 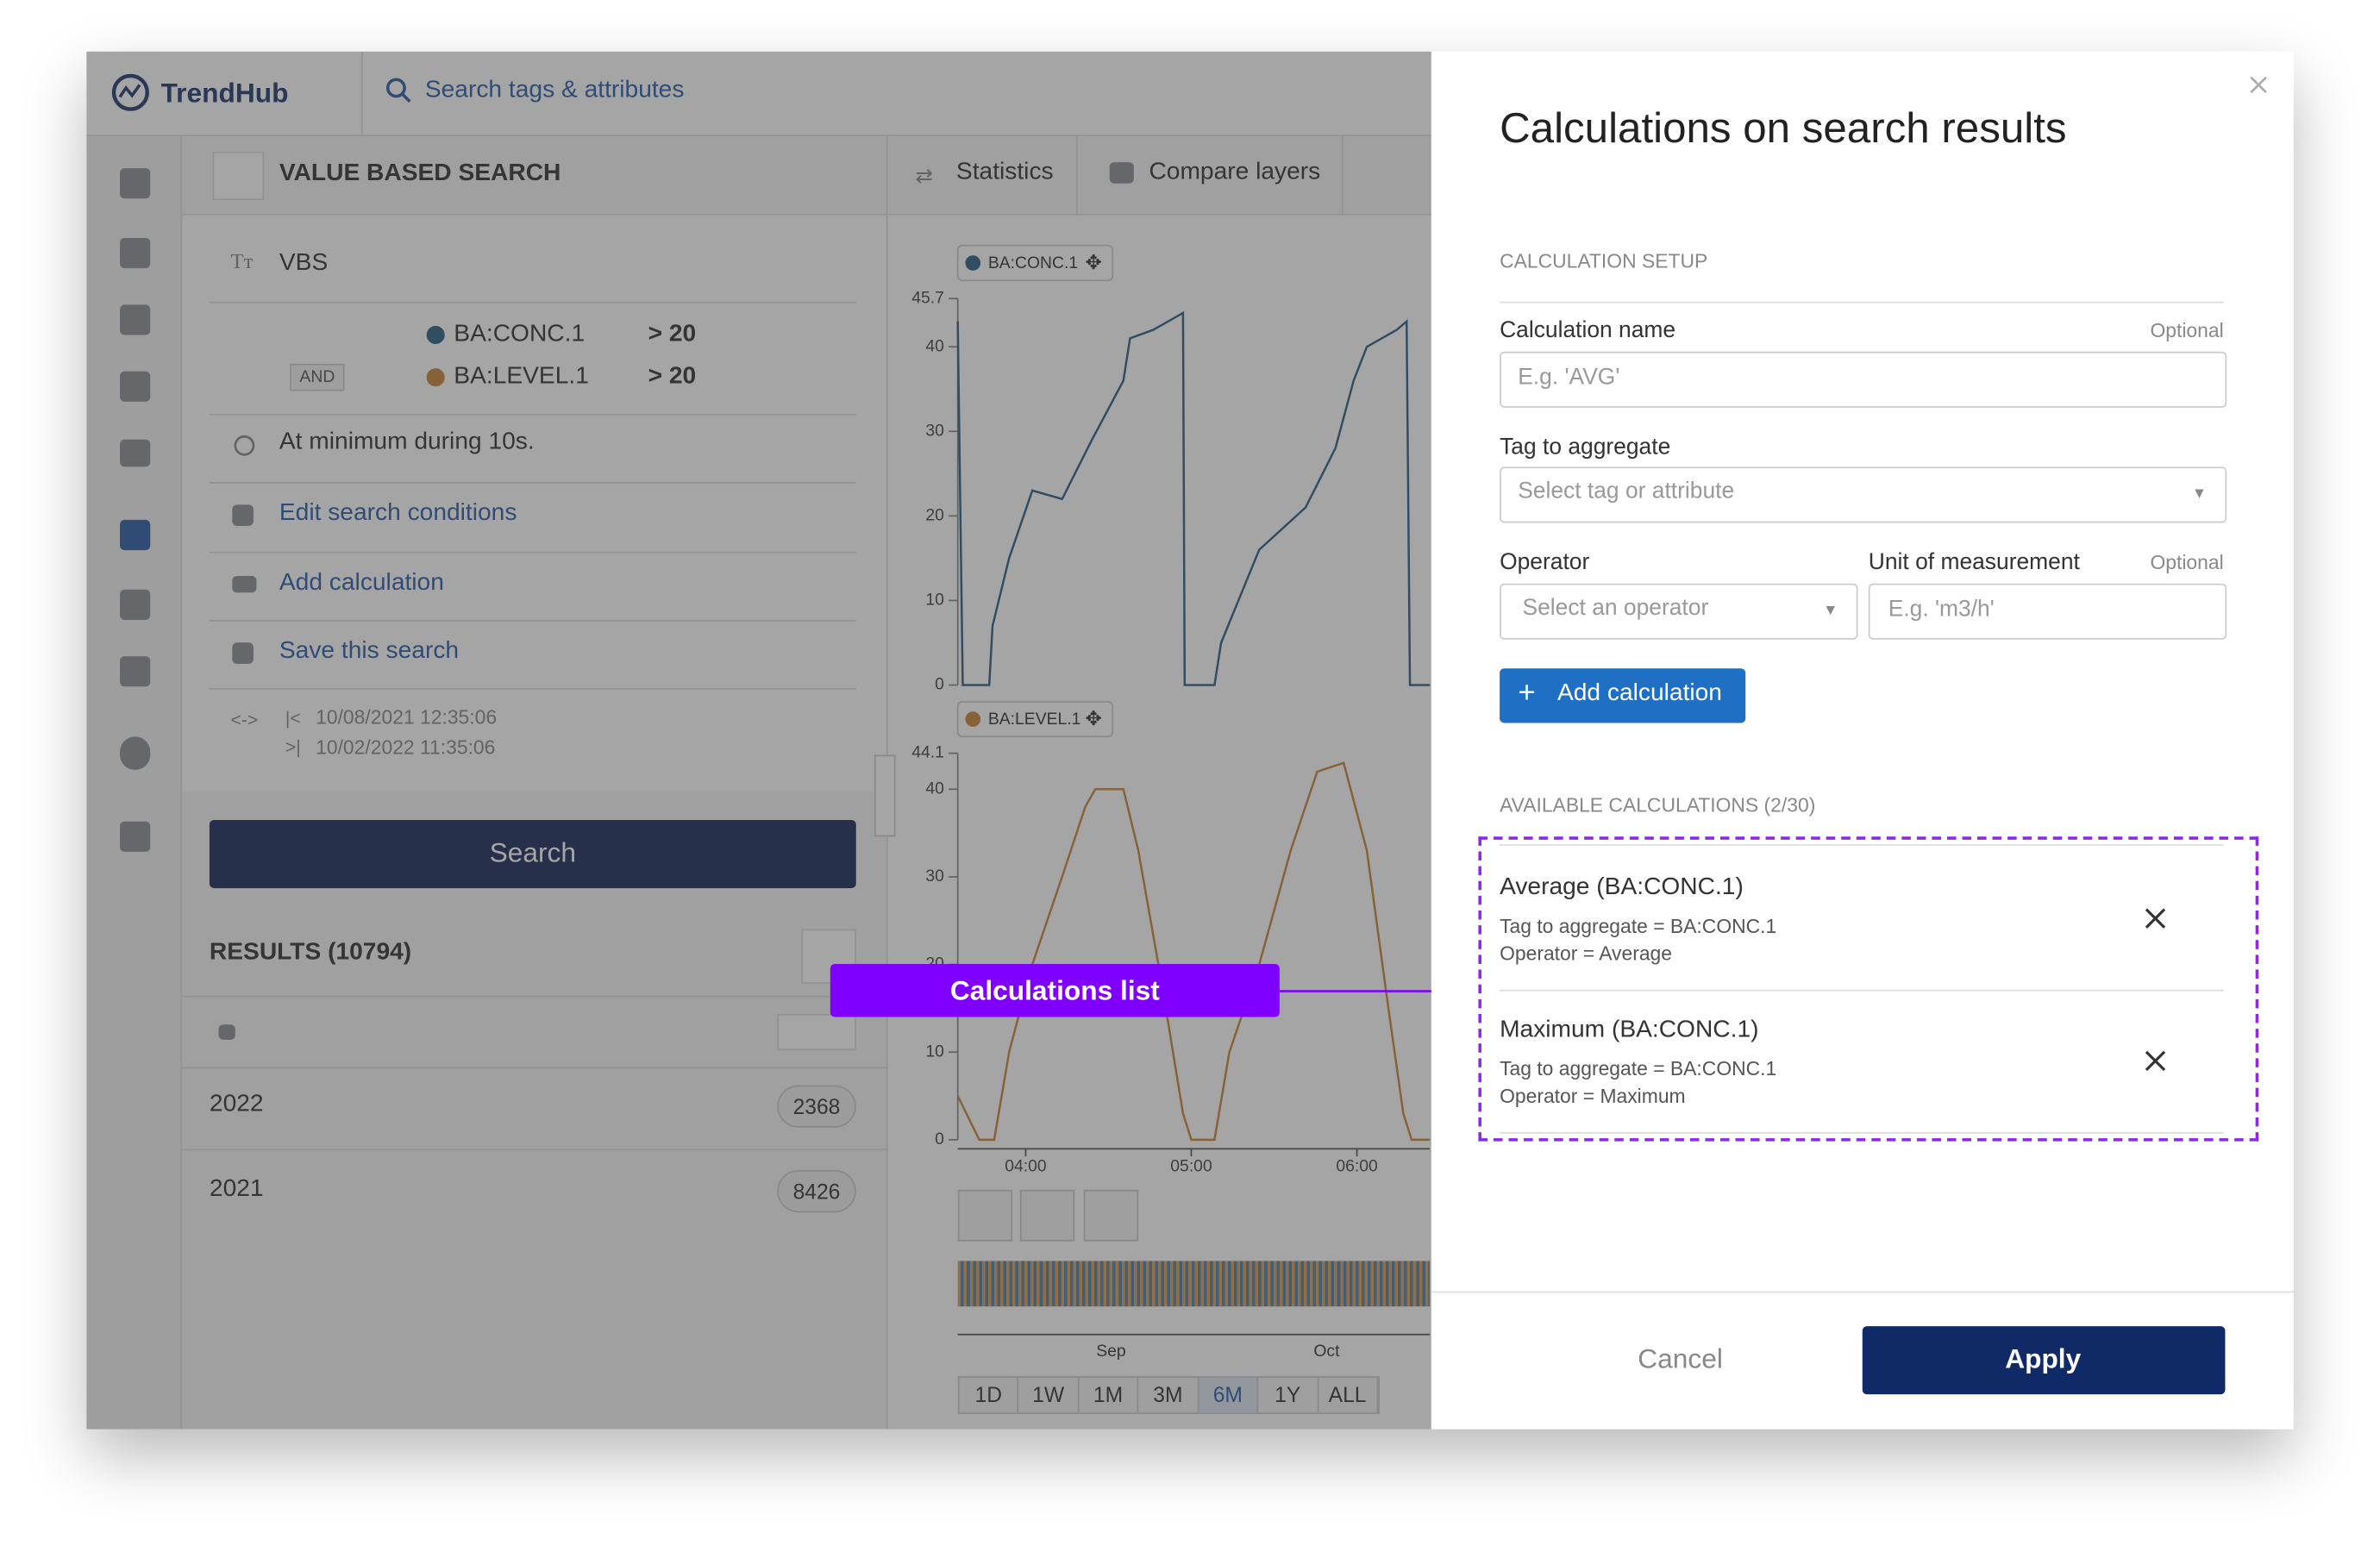 What do you see at coordinates (1942, 609) in the screenshot?
I see `placeholder: E.g. 'm3/h'` at bounding box center [1942, 609].